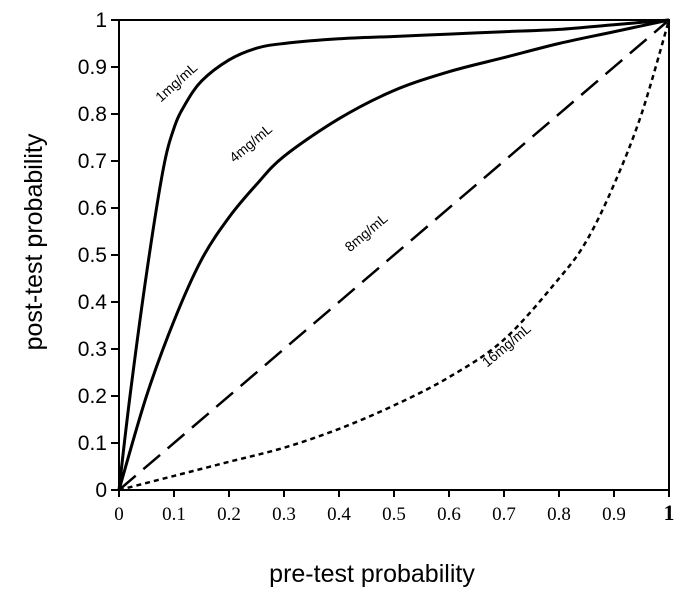  What do you see at coordinates (92, 114) in the screenshot?
I see `y-tick-label: 0.8` at bounding box center [92, 114].